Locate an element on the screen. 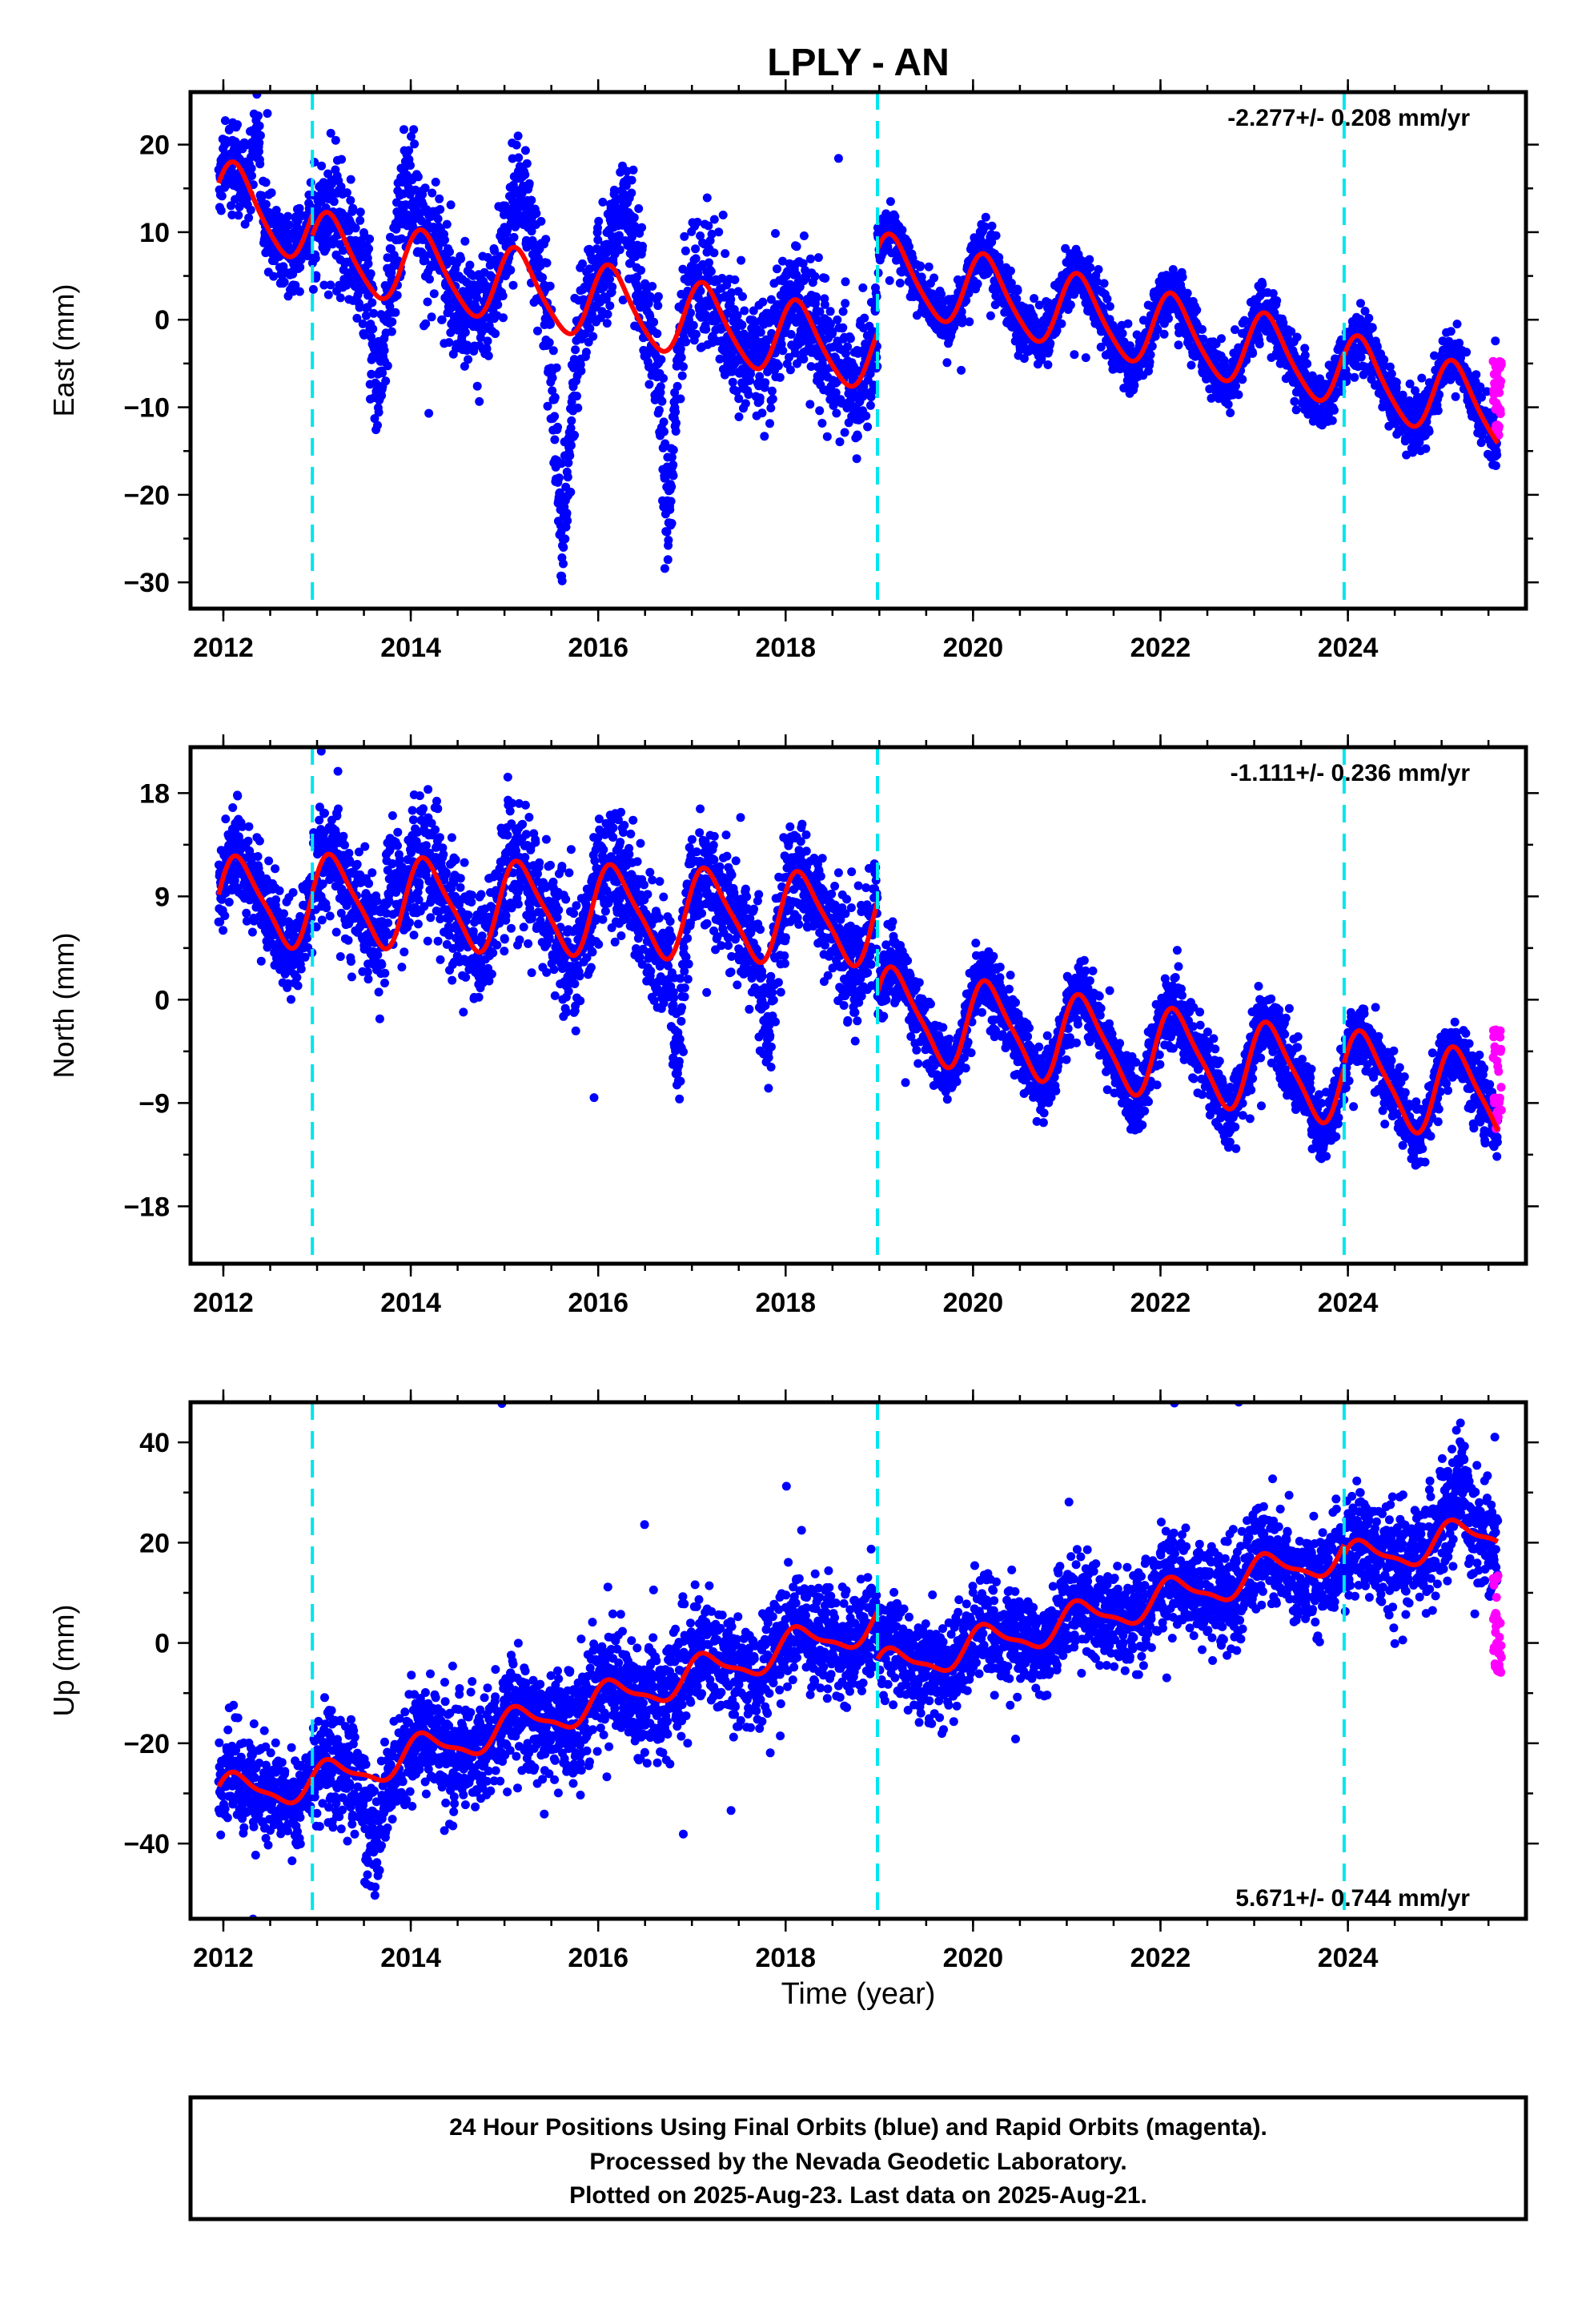 The width and height of the screenshot is (1582, 2324). east-y-tick-label: 0 is located at coordinates (162, 320).